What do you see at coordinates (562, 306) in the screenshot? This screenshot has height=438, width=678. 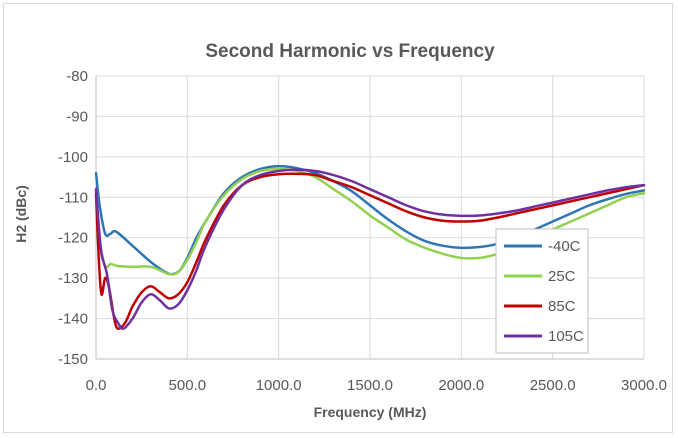 I see `legend-label-85c: 85C` at bounding box center [562, 306].